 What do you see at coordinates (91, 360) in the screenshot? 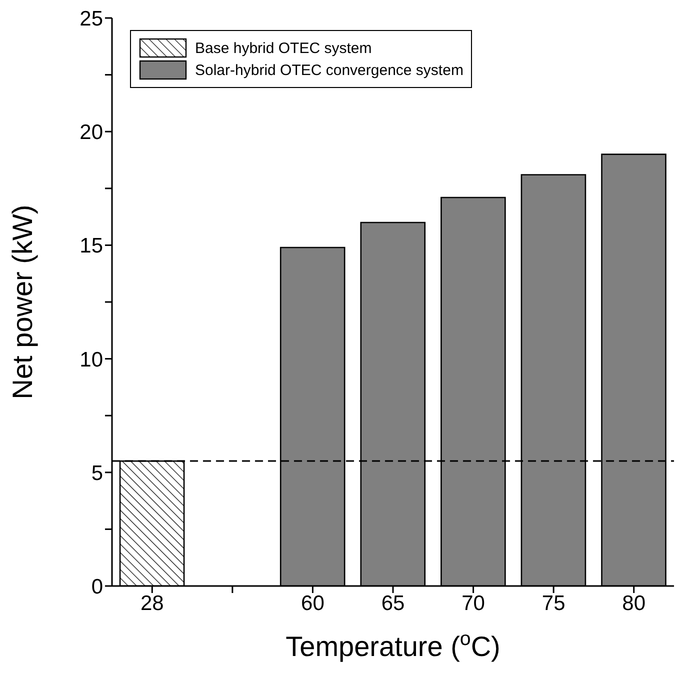
I see `y-tick-label: 10` at bounding box center [91, 360].